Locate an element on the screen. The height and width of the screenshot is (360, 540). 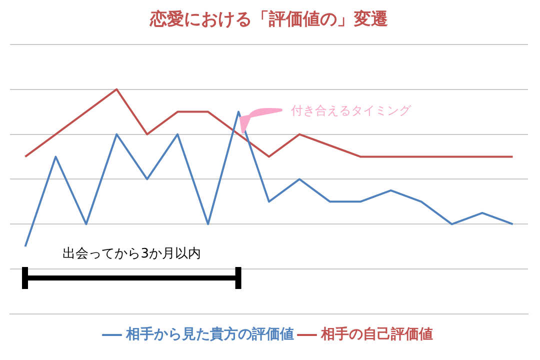
legend-label: 相手から見た貴方の評価値 is located at coordinates (209, 334).